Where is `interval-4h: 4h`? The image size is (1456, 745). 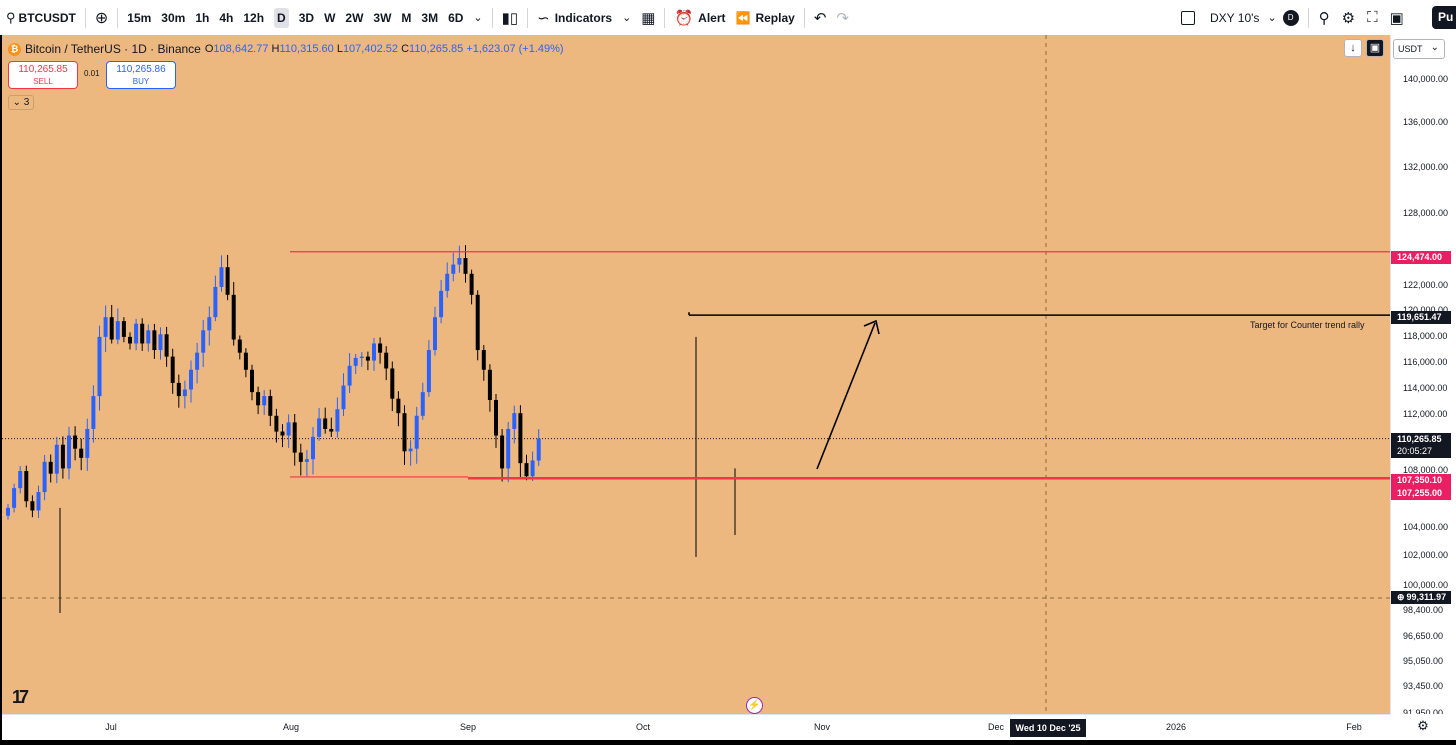 interval-4h: 4h is located at coordinates (226, 17).